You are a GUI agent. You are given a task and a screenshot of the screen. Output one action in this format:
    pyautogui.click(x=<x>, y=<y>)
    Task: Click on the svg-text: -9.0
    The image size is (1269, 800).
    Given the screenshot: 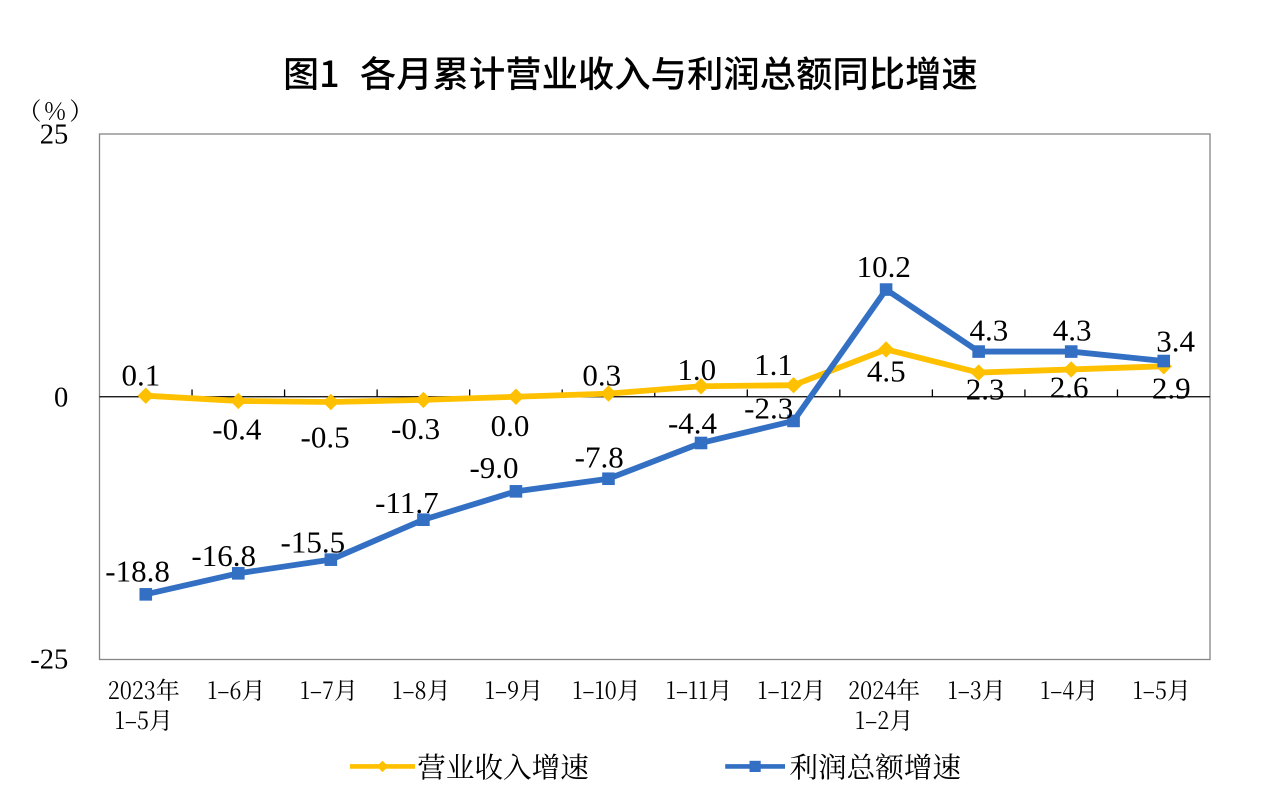 What is the action you would take?
    pyautogui.click(x=493, y=467)
    